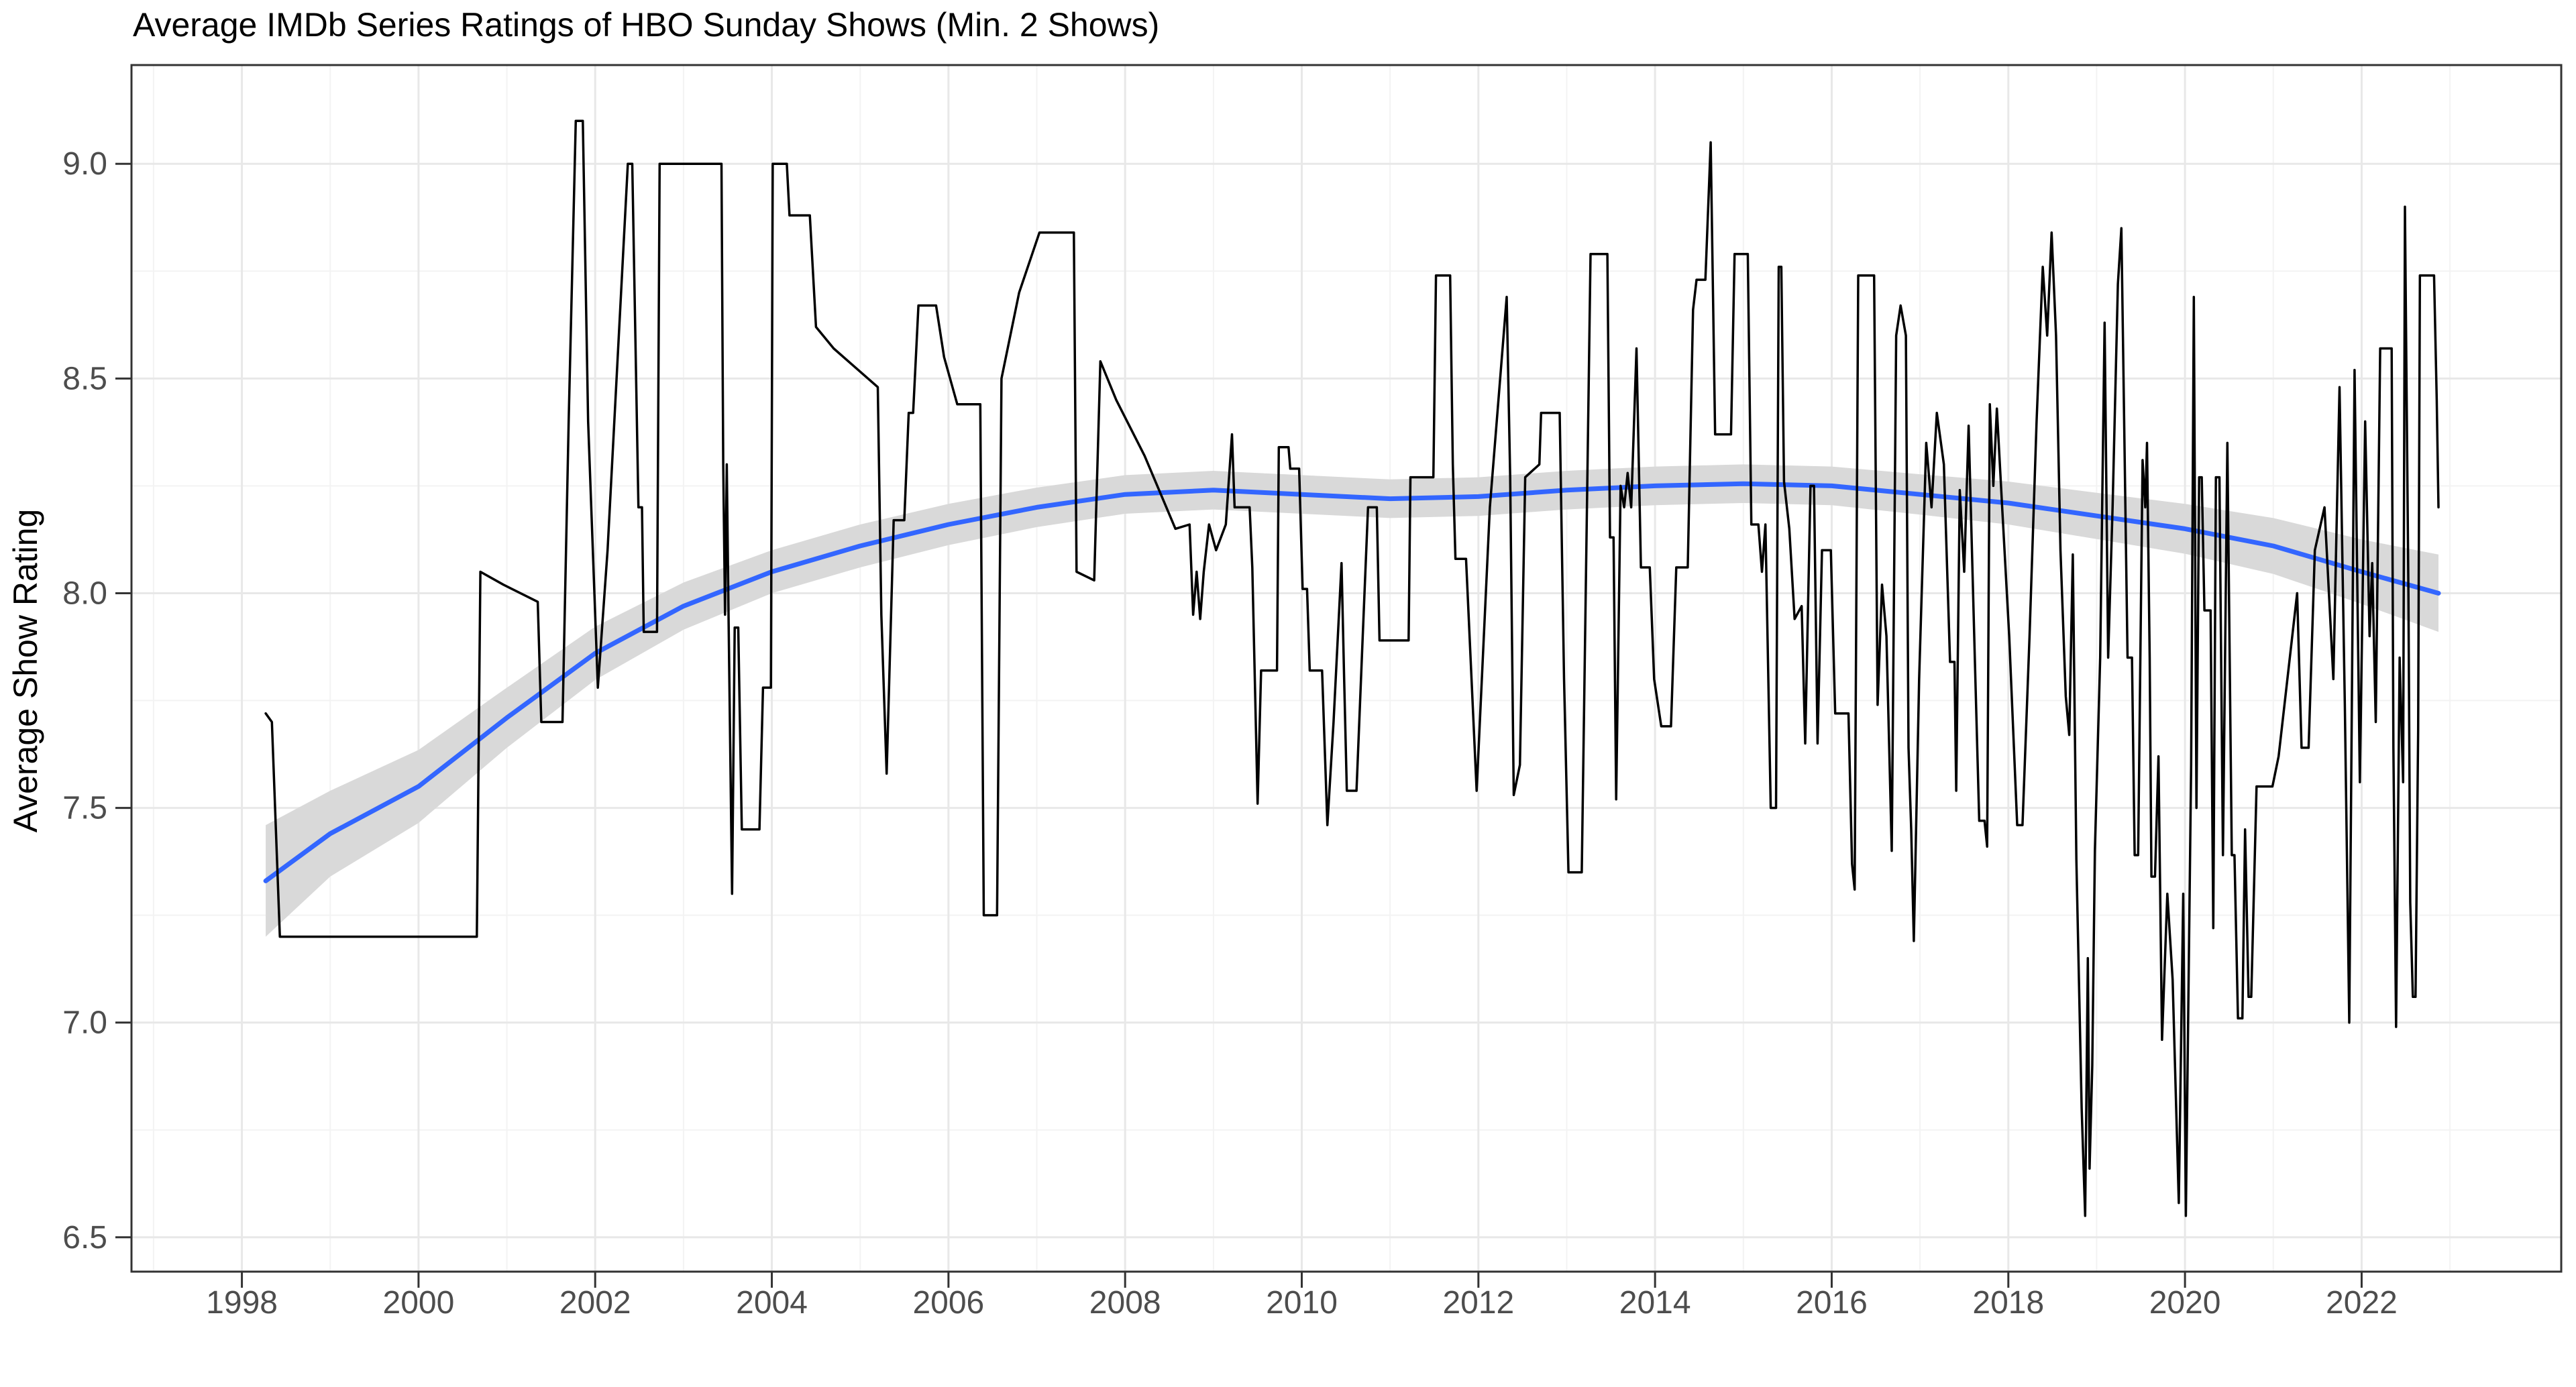 Image resolution: width=2576 pixels, height=1387 pixels. I want to click on y-tick-label: 9.0, so click(84, 164).